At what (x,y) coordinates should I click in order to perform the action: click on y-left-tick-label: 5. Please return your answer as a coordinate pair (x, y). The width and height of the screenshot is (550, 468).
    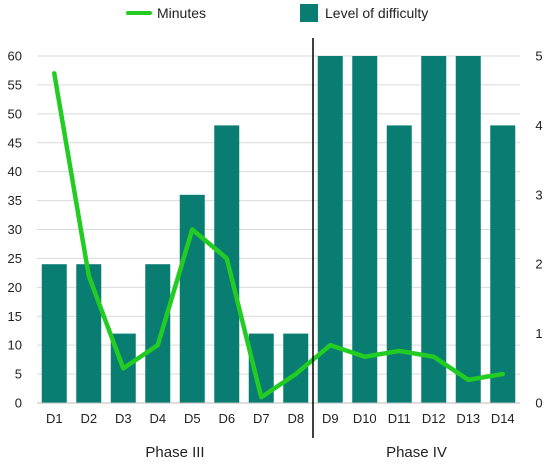
    Looking at the image, I should click on (18, 374).